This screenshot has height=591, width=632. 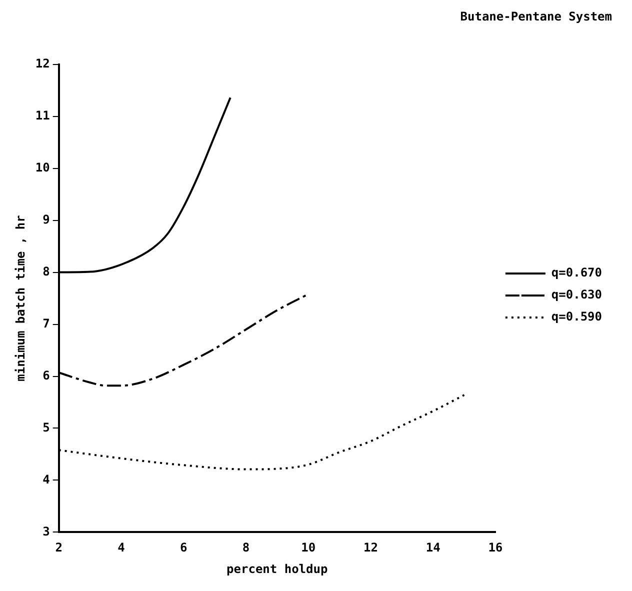 I want to click on legend-label: q=0.670, so click(x=576, y=273).